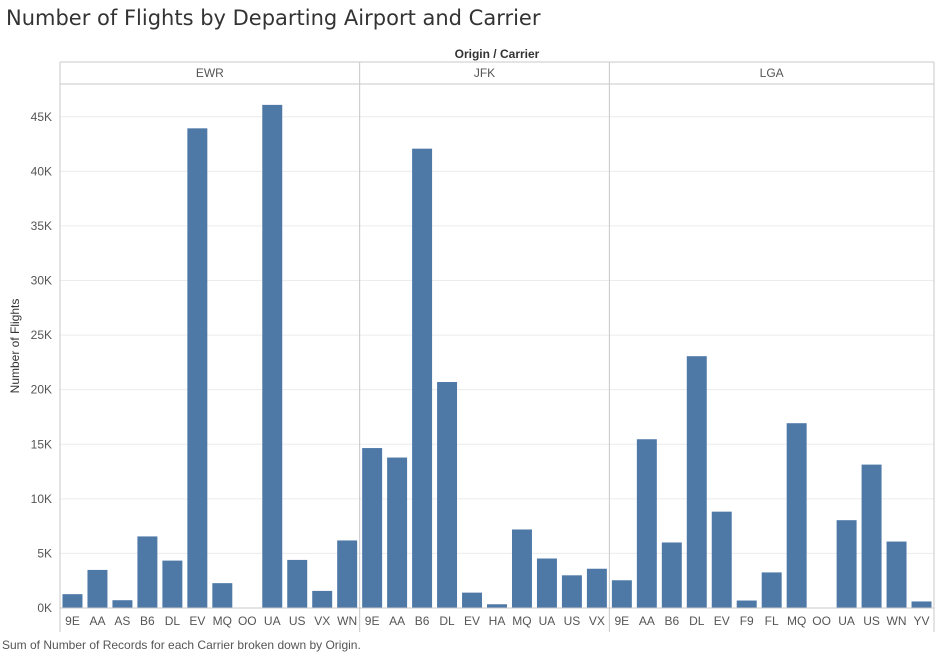  I want to click on panel-header-lga: LGA, so click(772, 73).